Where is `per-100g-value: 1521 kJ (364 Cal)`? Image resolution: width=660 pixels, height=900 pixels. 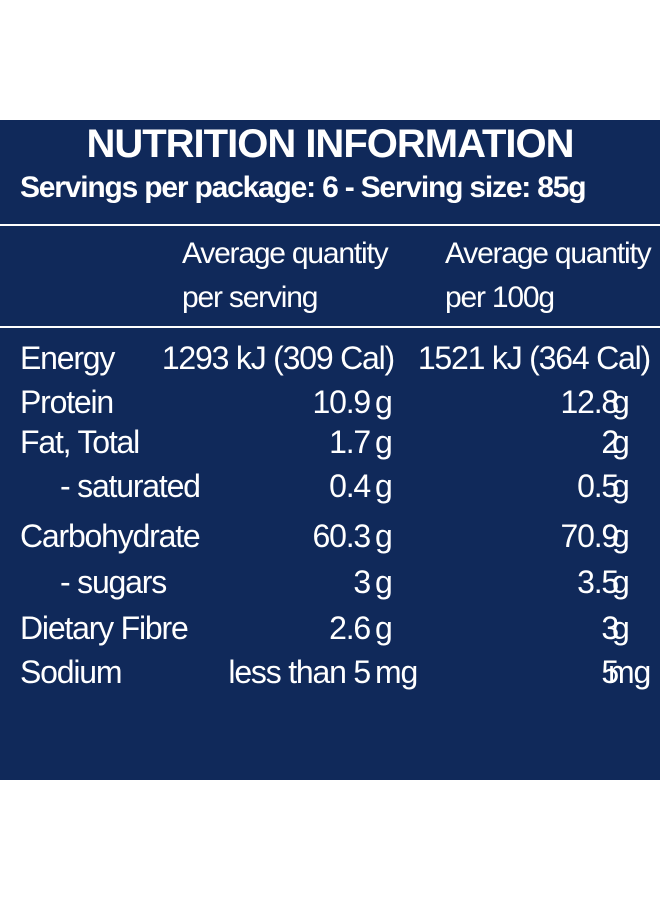 per-100g-value: 1521 kJ (364 Cal) is located at coordinates (534, 358).